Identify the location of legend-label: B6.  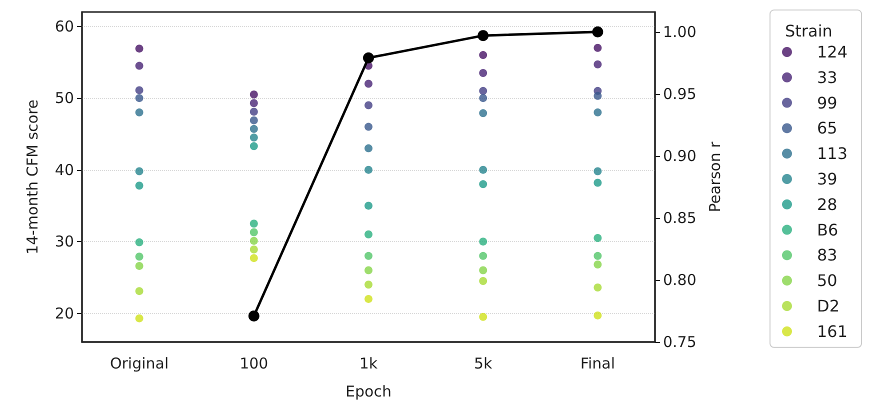
(827, 230).